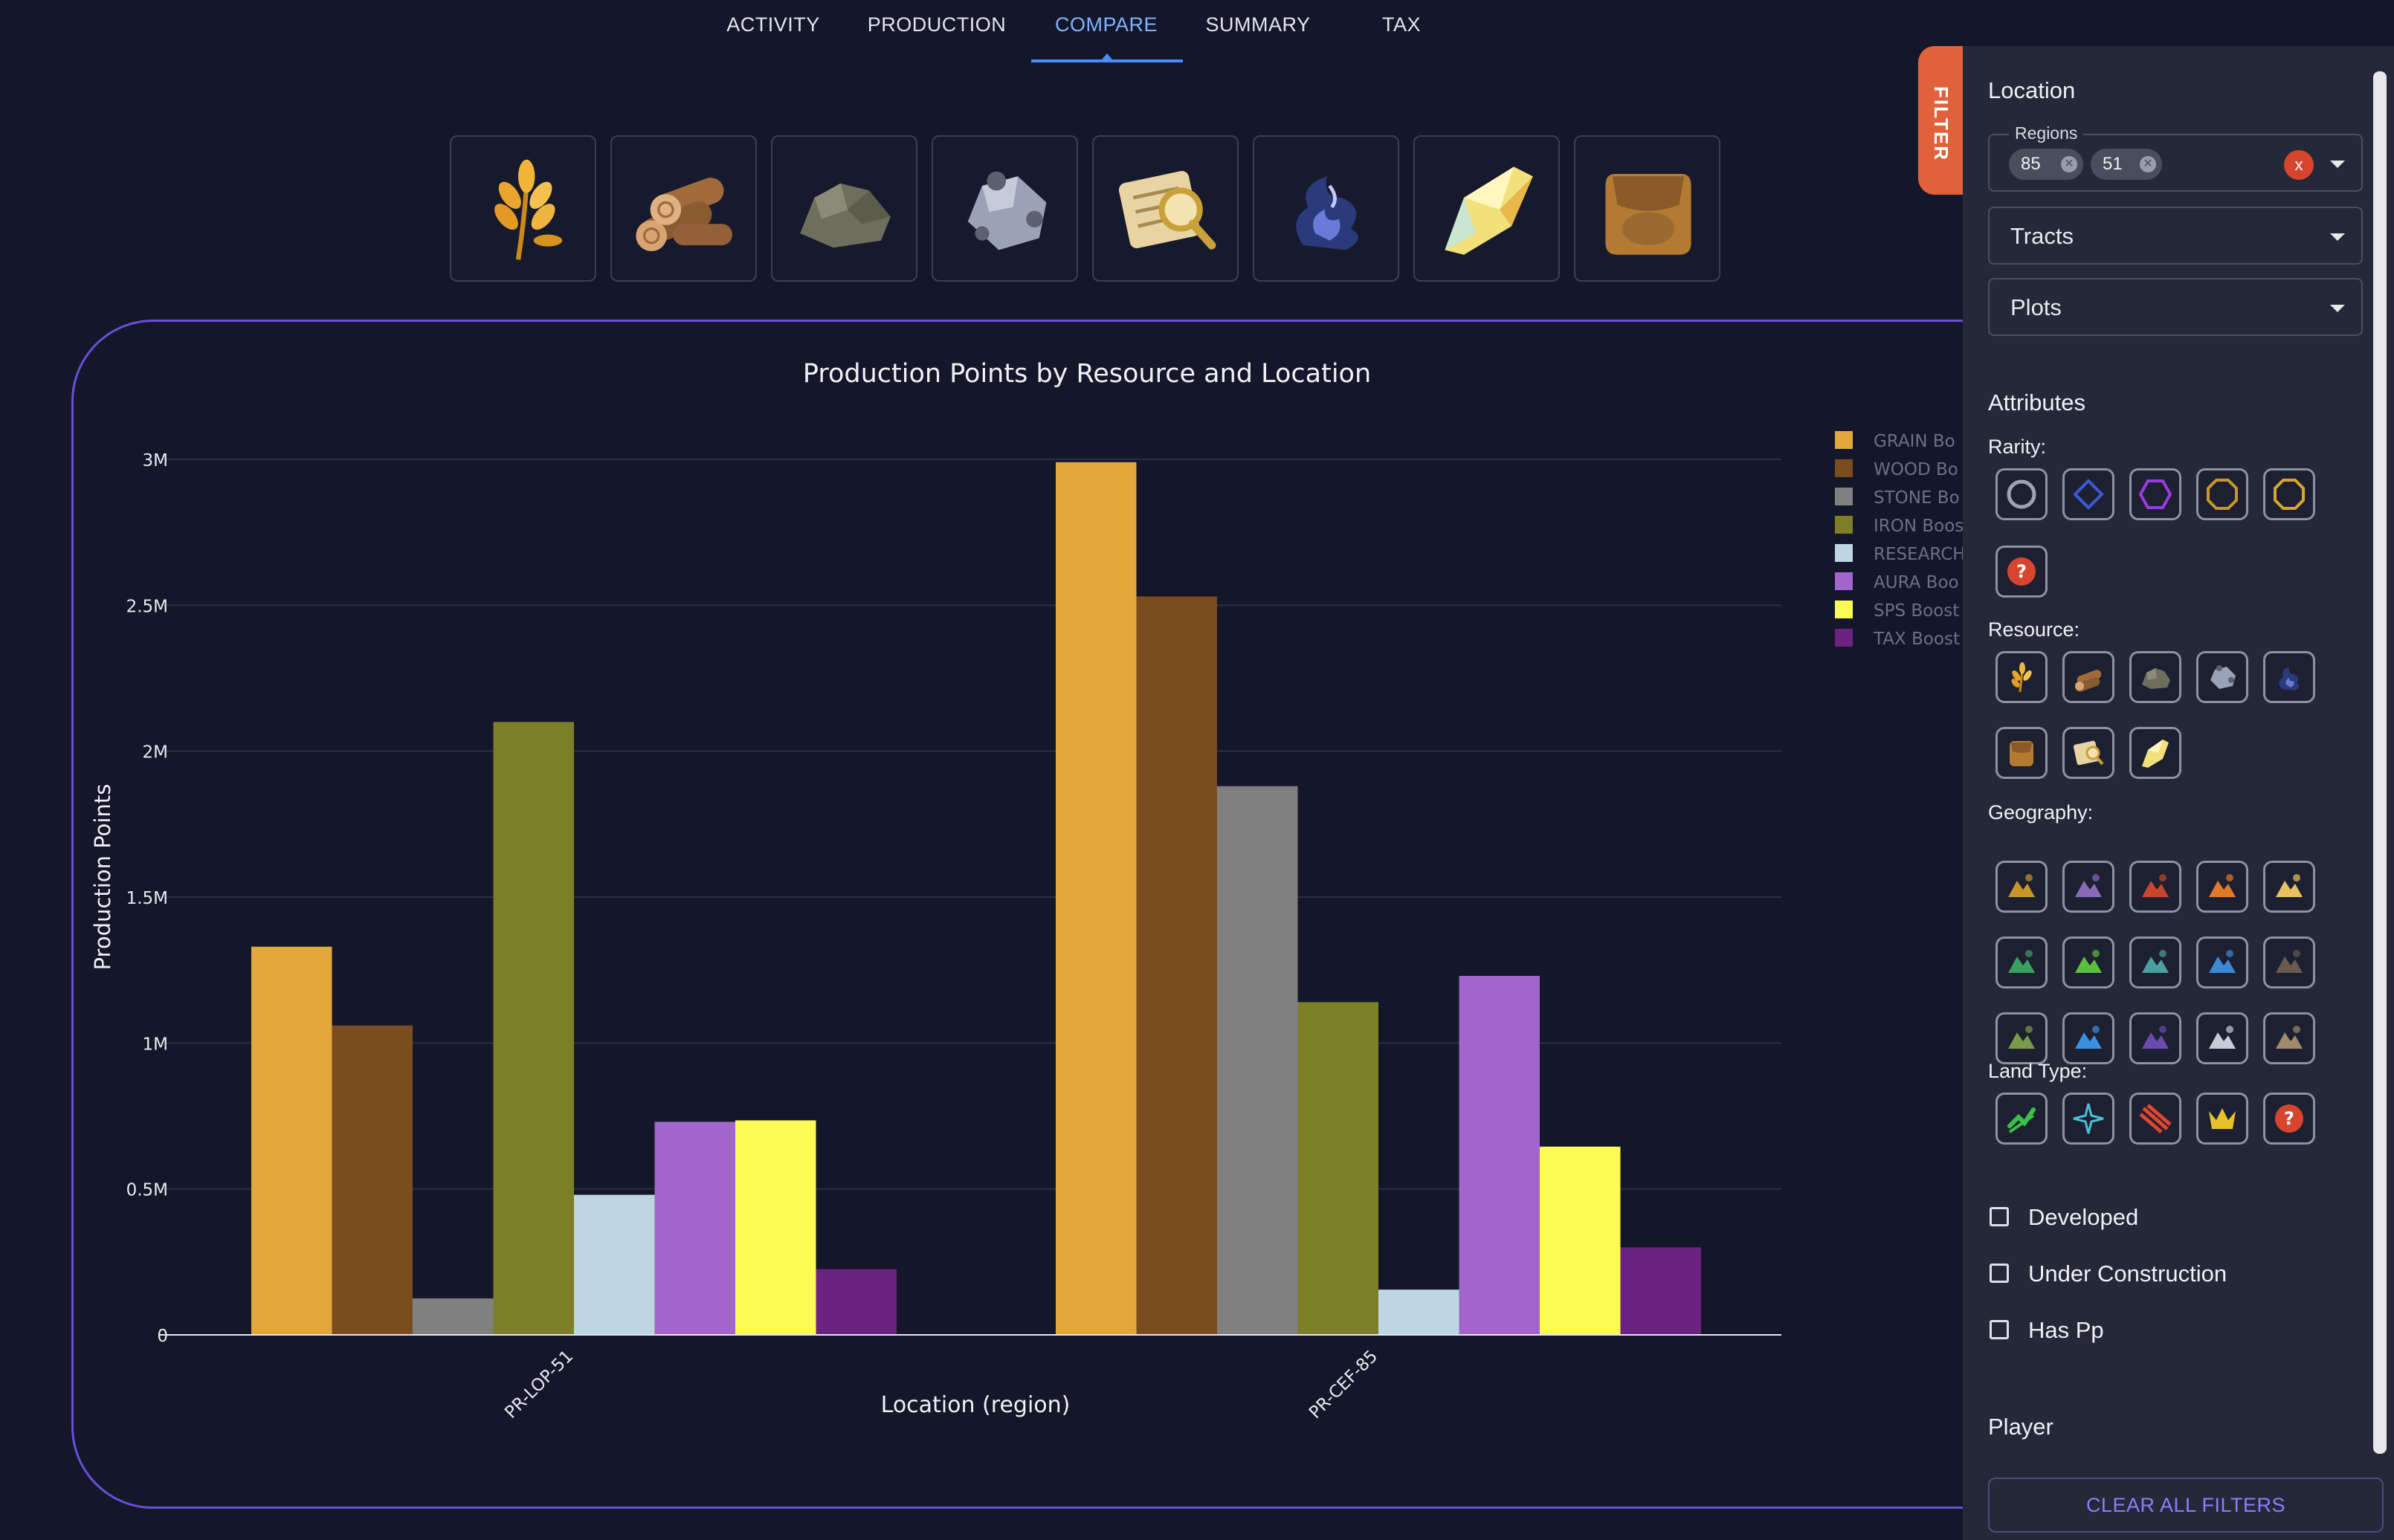  I want to click on region-chip: 85 ✕, so click(2046, 164).